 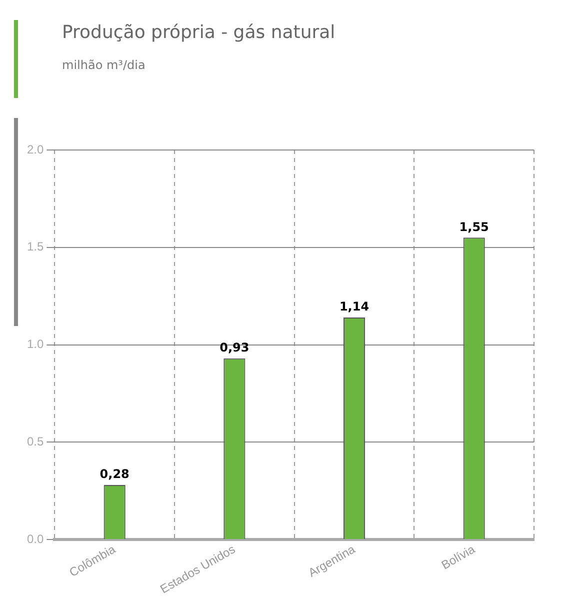 What do you see at coordinates (35, 149) in the screenshot?
I see `y-tick-label: 2.0` at bounding box center [35, 149].